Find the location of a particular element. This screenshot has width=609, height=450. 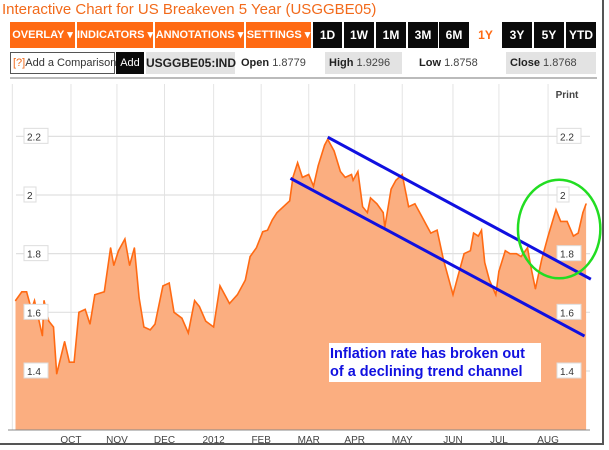

high-label: High is located at coordinates (341, 63).